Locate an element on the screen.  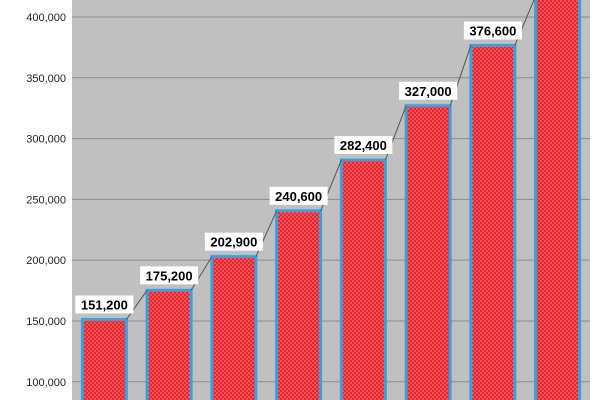
y-tick-label: 400,000 is located at coordinates (46, 18).